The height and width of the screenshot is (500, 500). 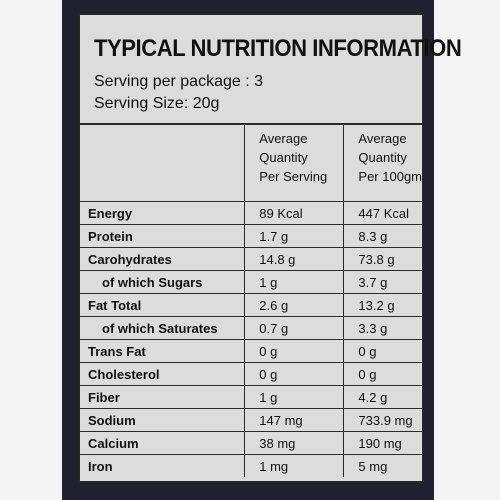 I want to click on per-100g-value: 447 Kcal, so click(x=382, y=213).